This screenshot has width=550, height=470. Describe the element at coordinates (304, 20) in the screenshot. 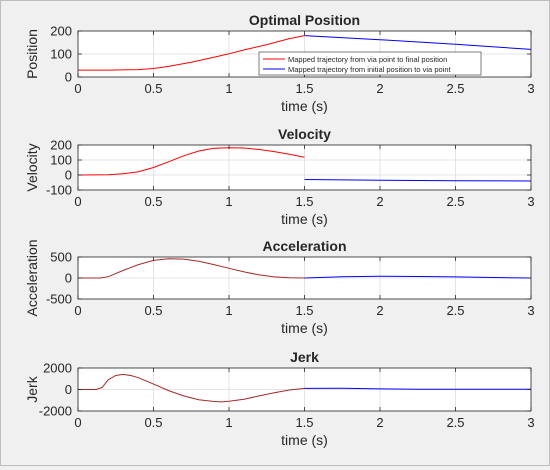

I see `chart-title: Optimal Position` at that location.